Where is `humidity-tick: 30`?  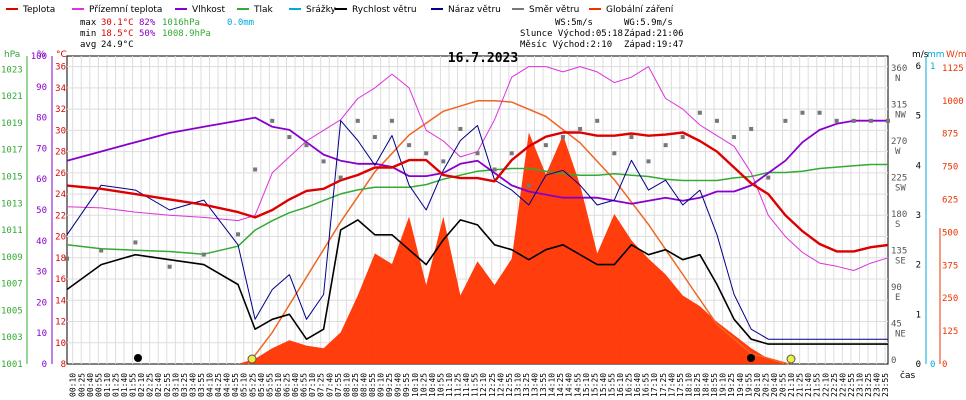 humidity-tick: 30 is located at coordinates (41, 273).